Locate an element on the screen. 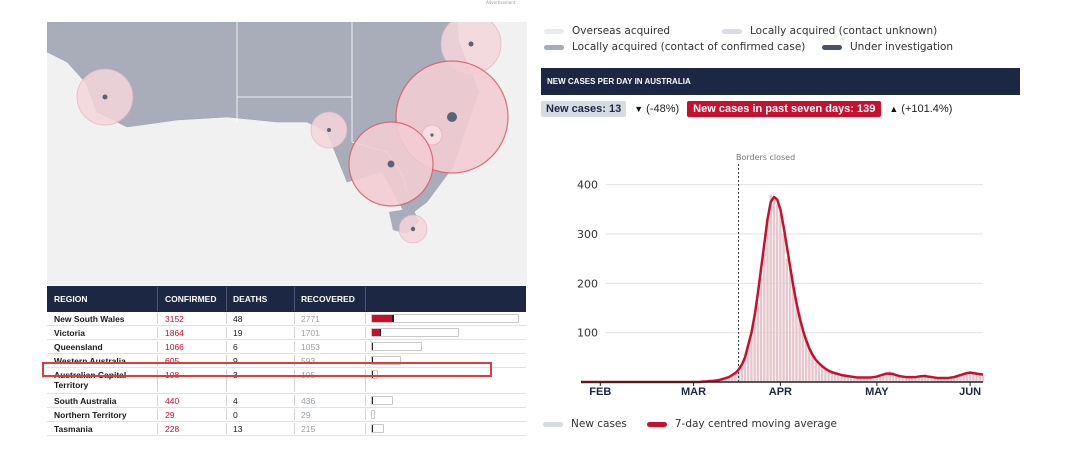 Image resolution: width=1080 pixels, height=466 pixels. chart-legend: New cases 7-day centred moving average is located at coordinates (690, 424).